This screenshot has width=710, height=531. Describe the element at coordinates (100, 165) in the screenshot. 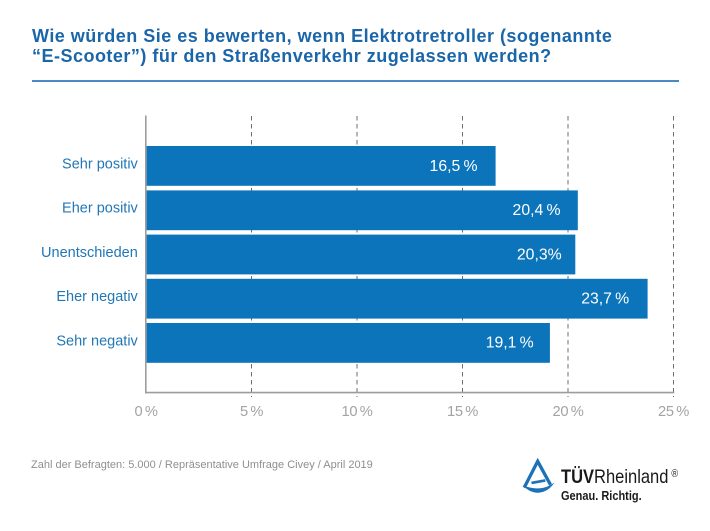

I see `svg-text: Sehr positiv` at that location.